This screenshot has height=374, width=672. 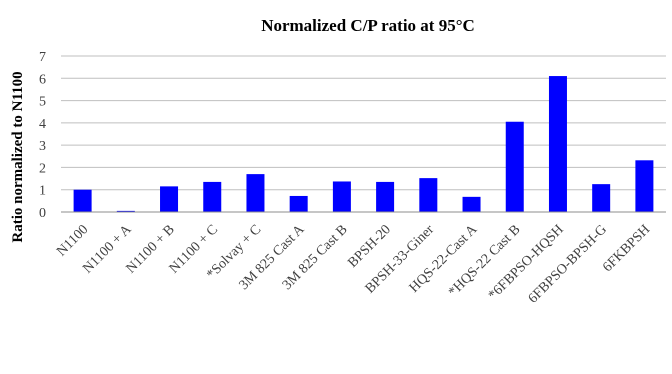 I want to click on y-tick-label: 6, so click(x=42, y=79).